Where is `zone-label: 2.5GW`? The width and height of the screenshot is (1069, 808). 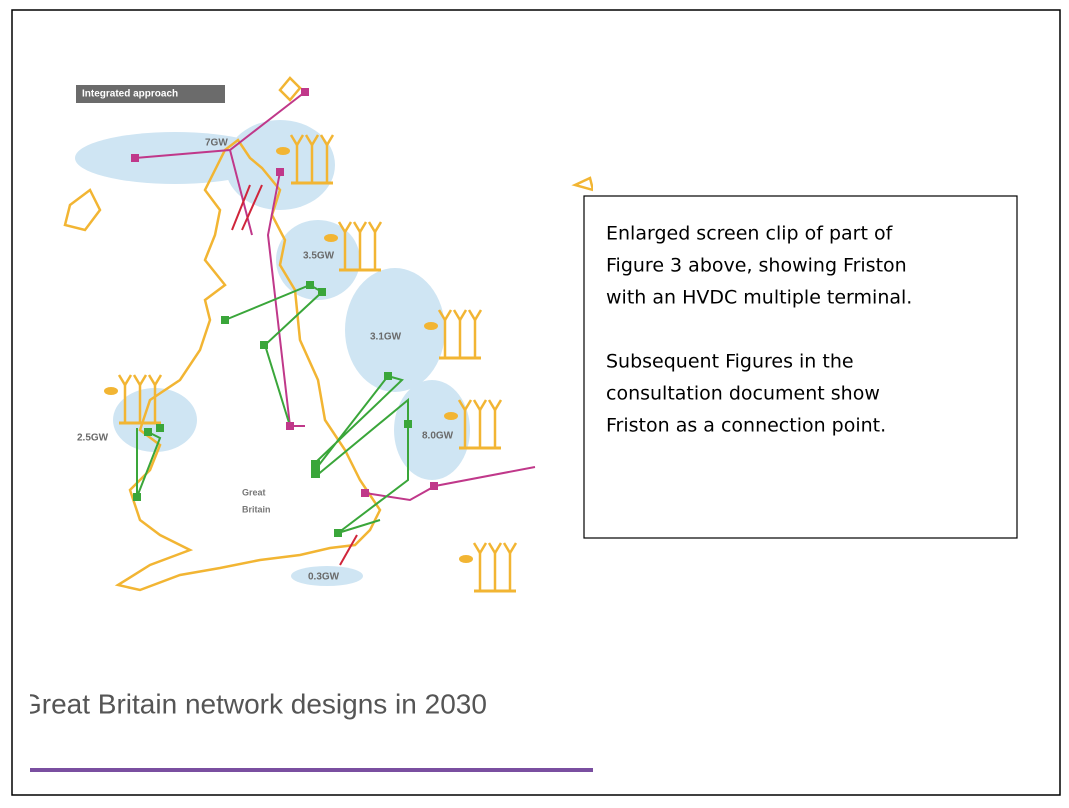 zone-label: 2.5GW is located at coordinates (93, 438).